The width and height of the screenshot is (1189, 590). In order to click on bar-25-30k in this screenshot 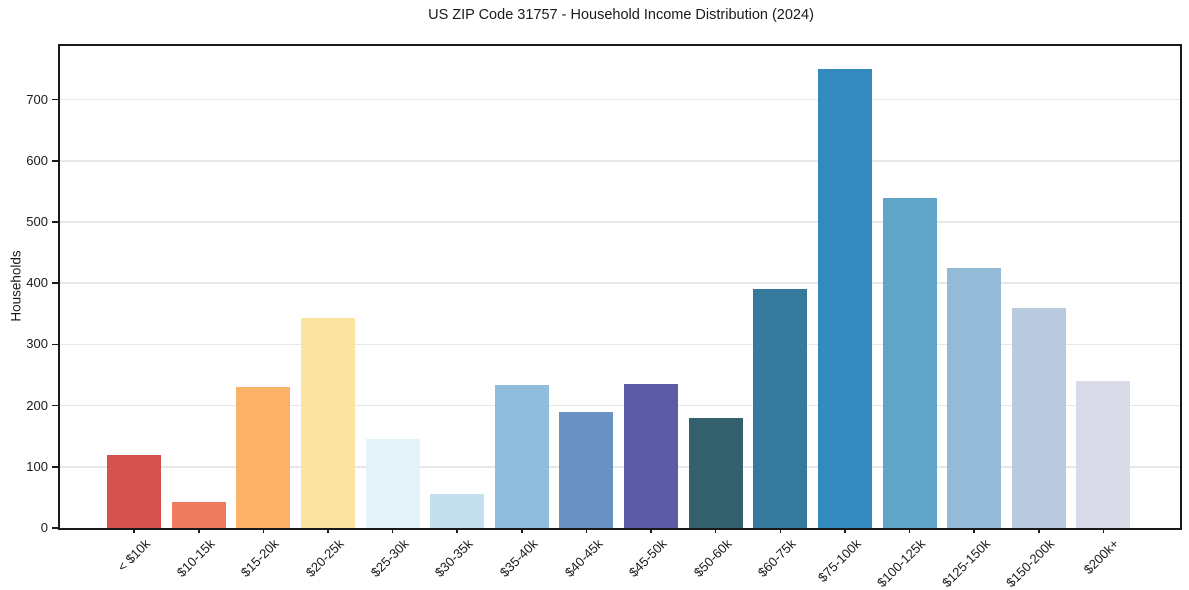, I will do `click(392, 483)`.